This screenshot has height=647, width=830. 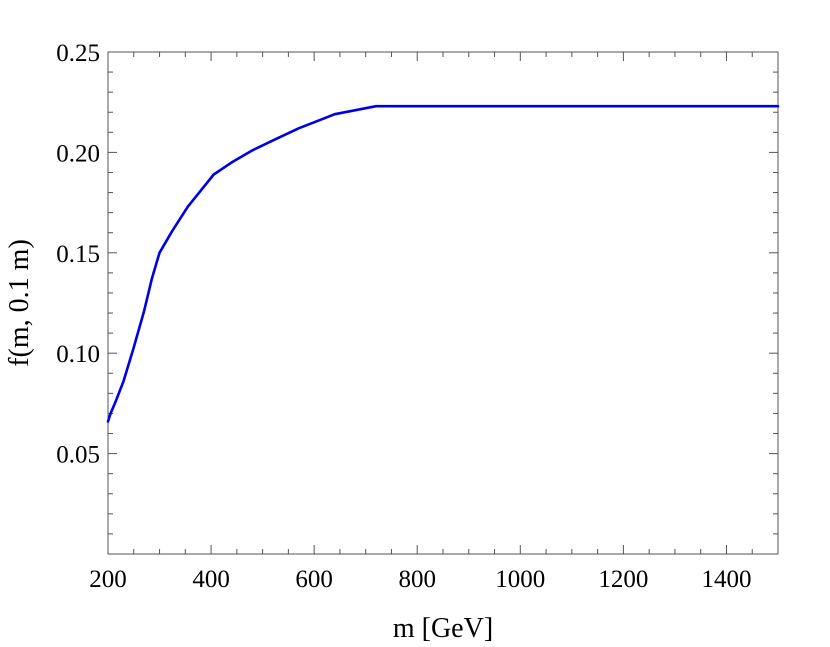 I want to click on y-tick-label: 0.05, so click(x=78, y=455).